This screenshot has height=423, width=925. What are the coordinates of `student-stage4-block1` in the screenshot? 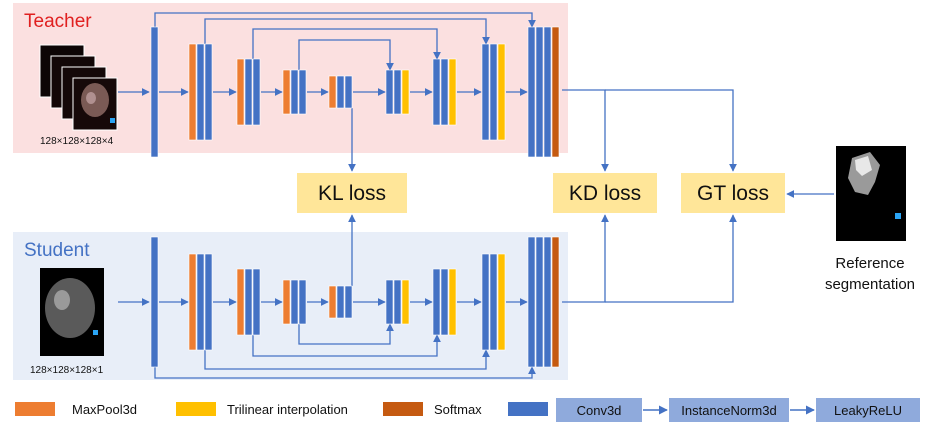 It's located at (286, 302).